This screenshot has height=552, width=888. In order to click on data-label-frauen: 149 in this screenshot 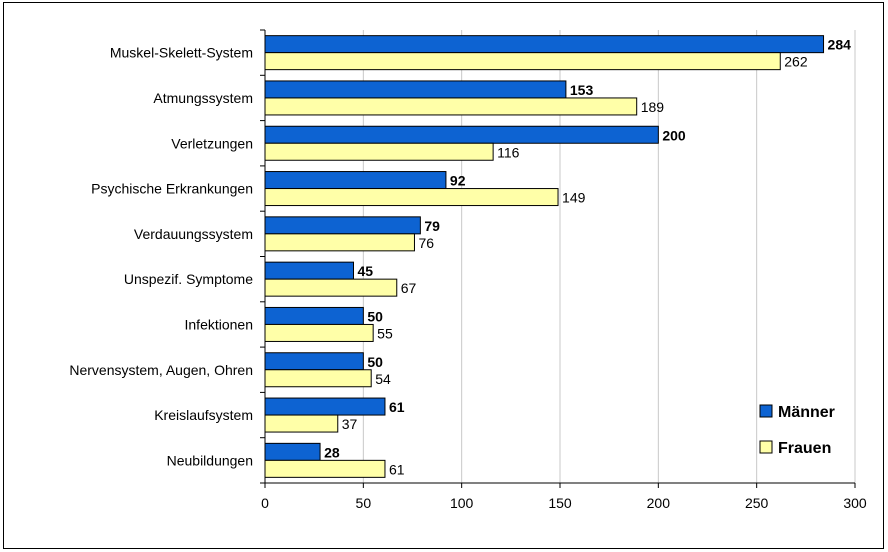, I will do `click(574, 198)`.